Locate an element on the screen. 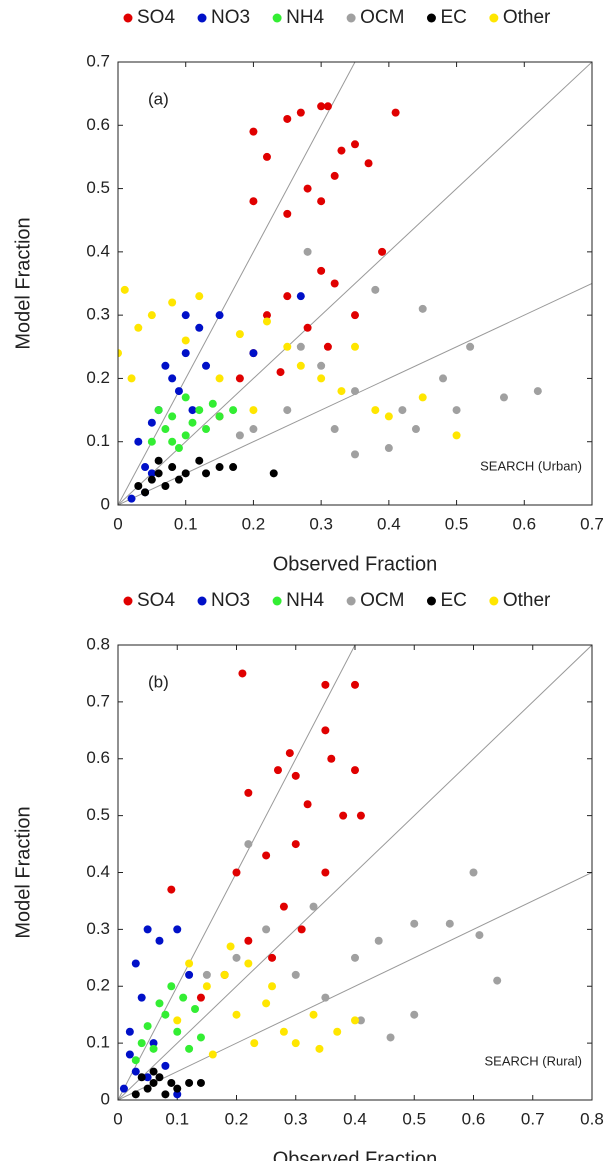  y-tick-label: 0.6 is located at coordinates (98, 124).